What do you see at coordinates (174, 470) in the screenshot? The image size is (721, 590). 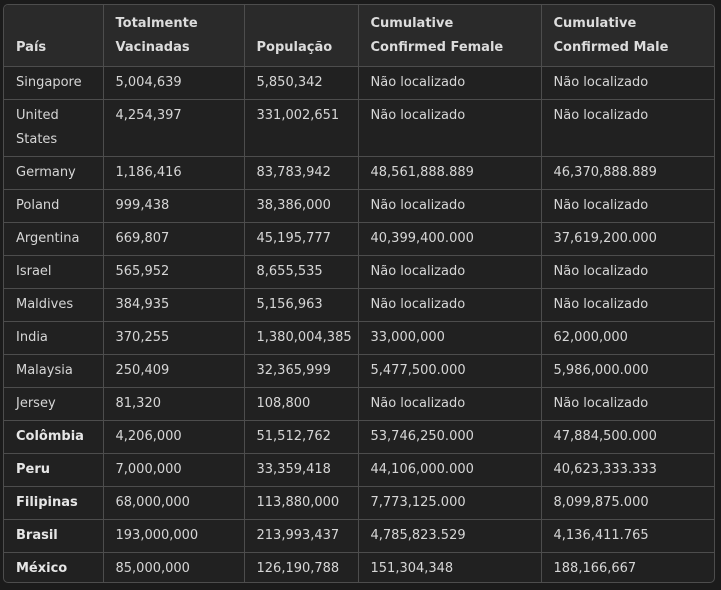 I see `cell-vacinadas: 7,000,000` at bounding box center [174, 470].